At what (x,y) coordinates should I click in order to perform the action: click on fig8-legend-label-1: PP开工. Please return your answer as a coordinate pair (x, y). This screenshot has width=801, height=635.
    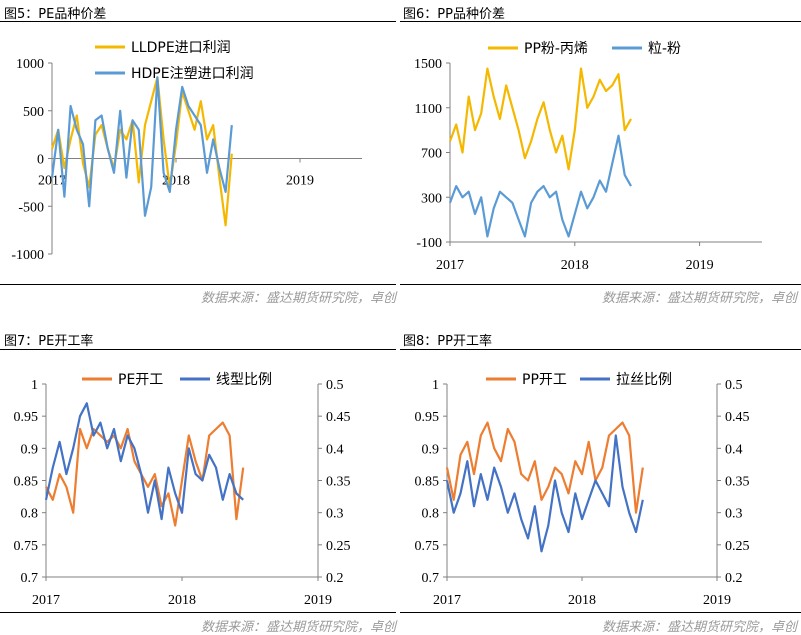
    Looking at the image, I should click on (544, 380).